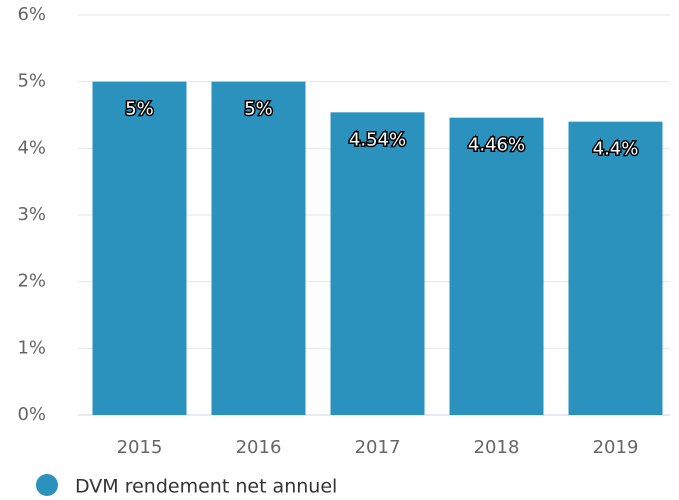 The width and height of the screenshot is (679, 500). What do you see at coordinates (496, 145) in the screenshot?
I see `value-label: 4.46%` at bounding box center [496, 145].